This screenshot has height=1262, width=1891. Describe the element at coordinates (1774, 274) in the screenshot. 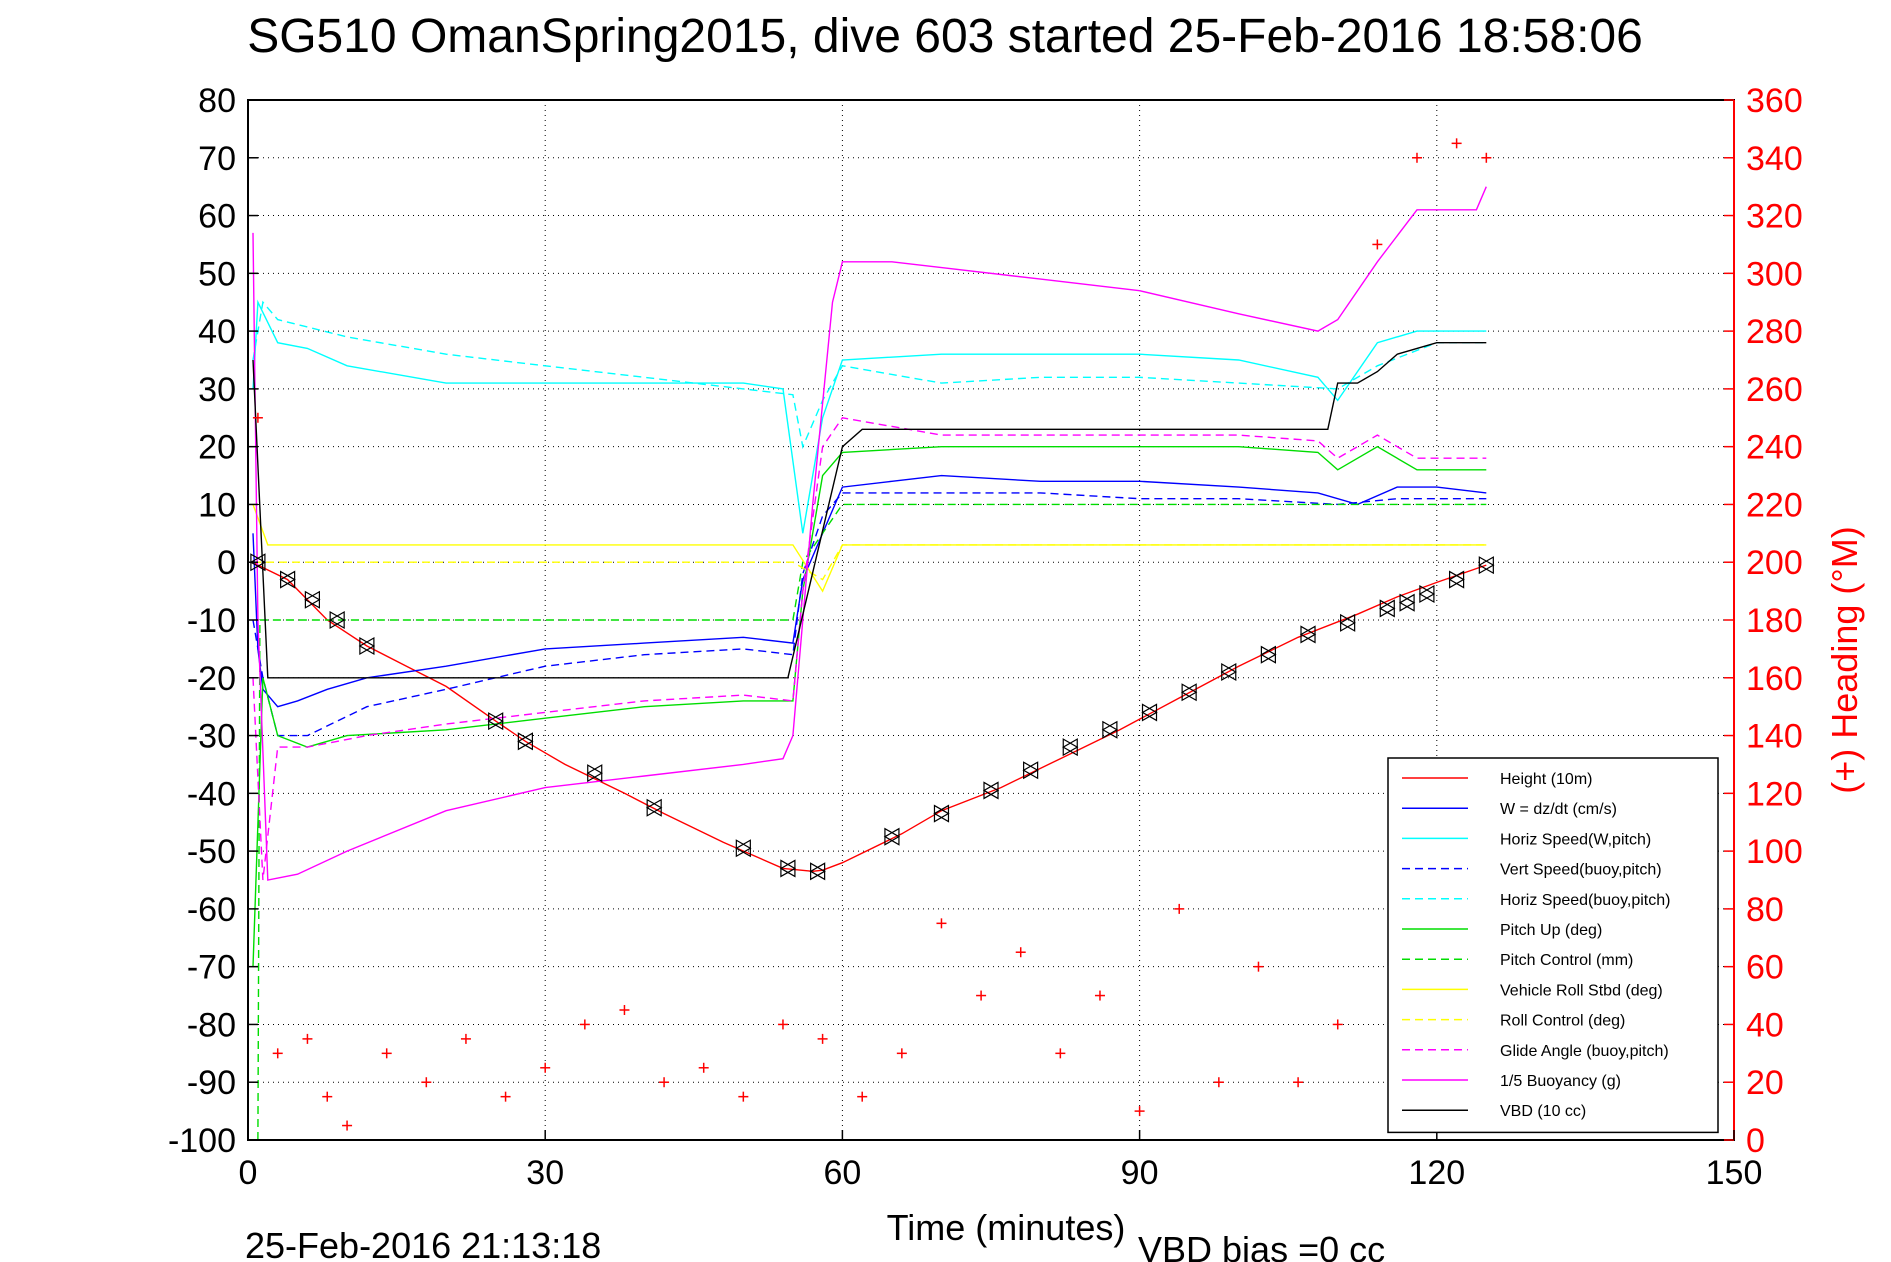

I see `right-tick-label: 300` at that location.